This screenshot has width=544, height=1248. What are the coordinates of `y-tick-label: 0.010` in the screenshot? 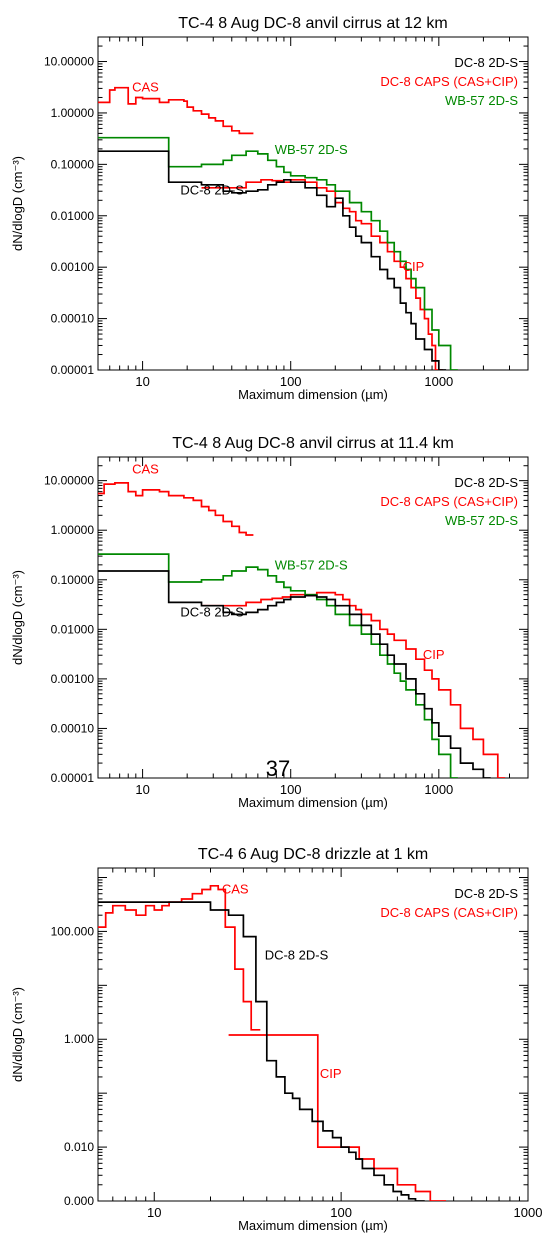 It's located at (79, 1147).